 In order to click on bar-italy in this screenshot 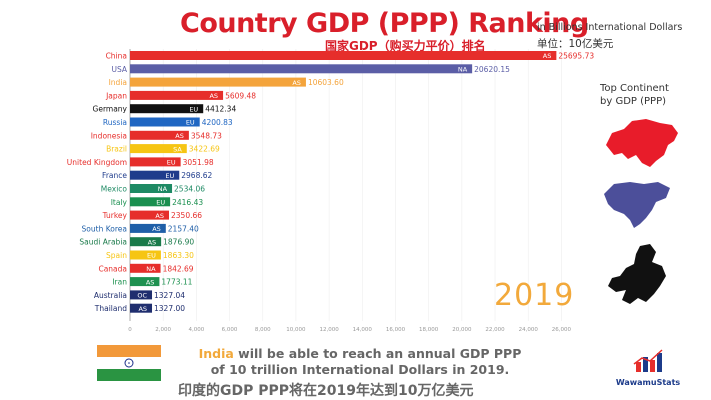, I will do `click(150, 202)`.